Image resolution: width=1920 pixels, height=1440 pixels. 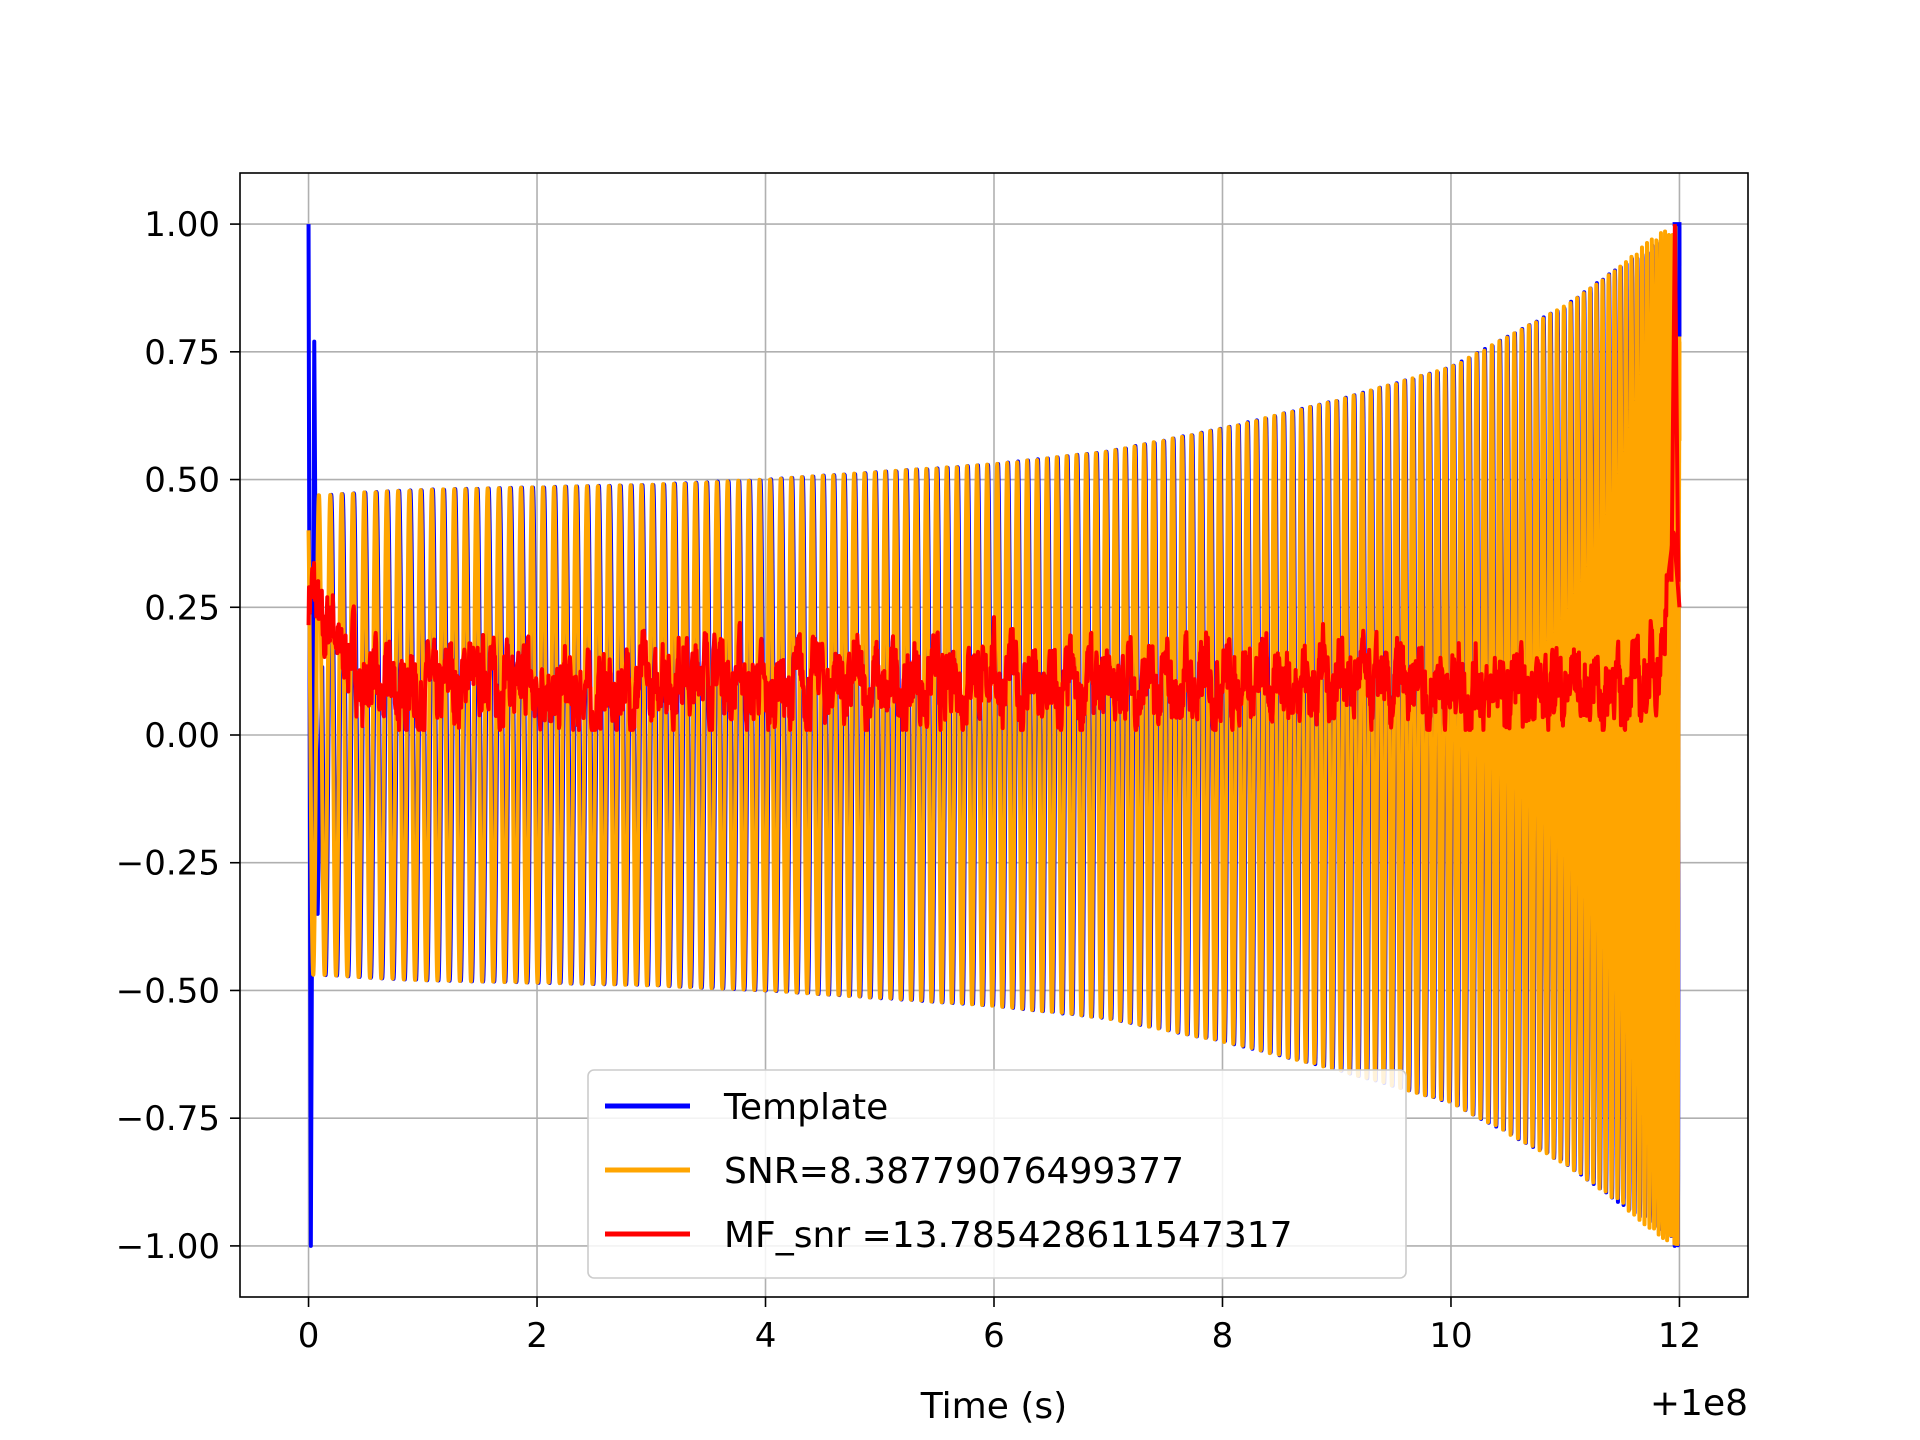 I want to click on x-tick-label: 12, so click(x=1679, y=1336).